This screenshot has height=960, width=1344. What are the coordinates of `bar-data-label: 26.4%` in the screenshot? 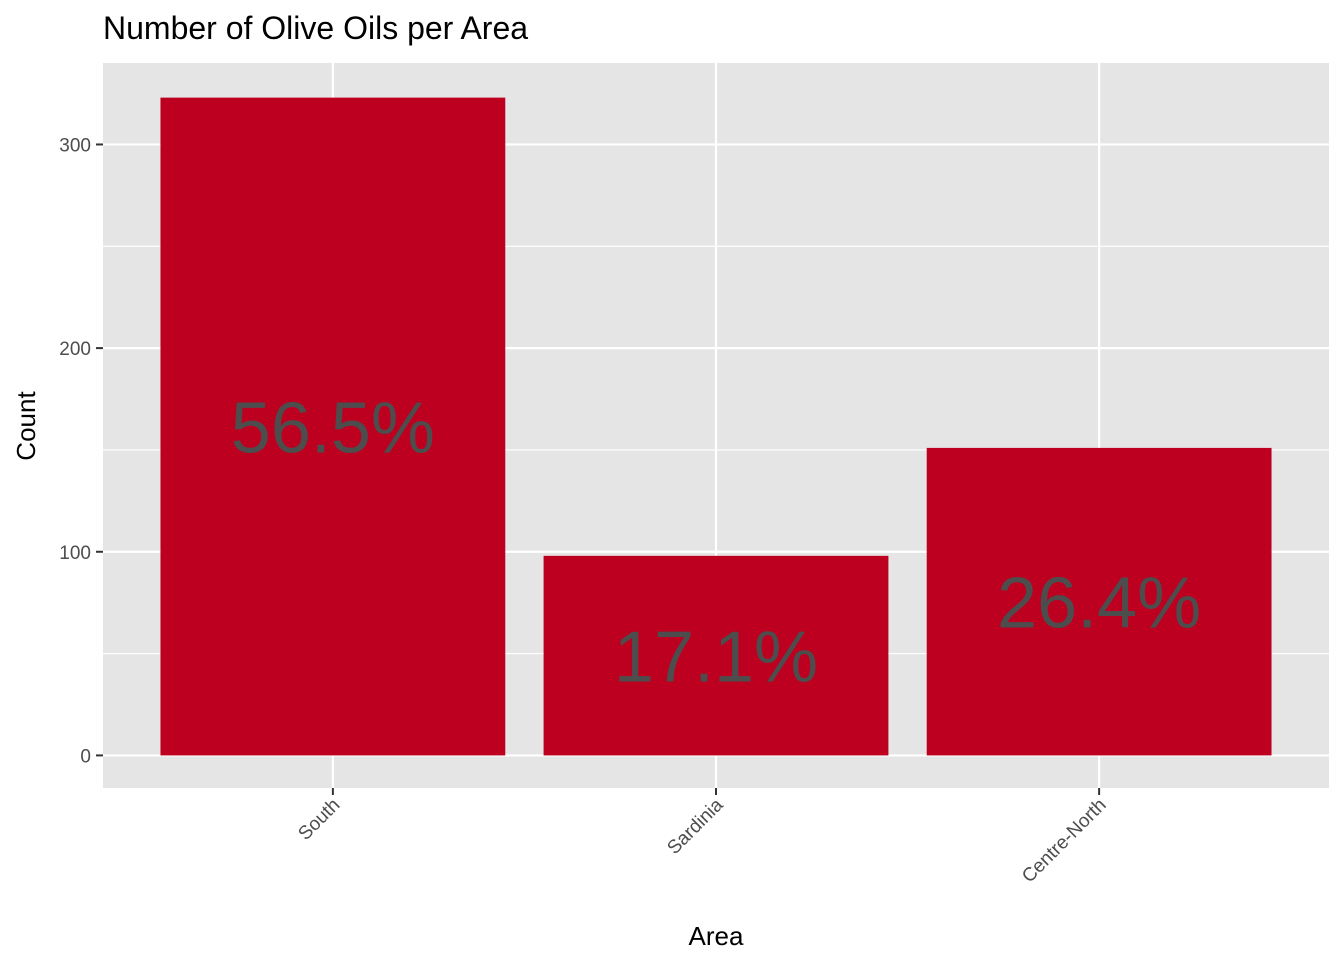 It's located at (1099, 604).